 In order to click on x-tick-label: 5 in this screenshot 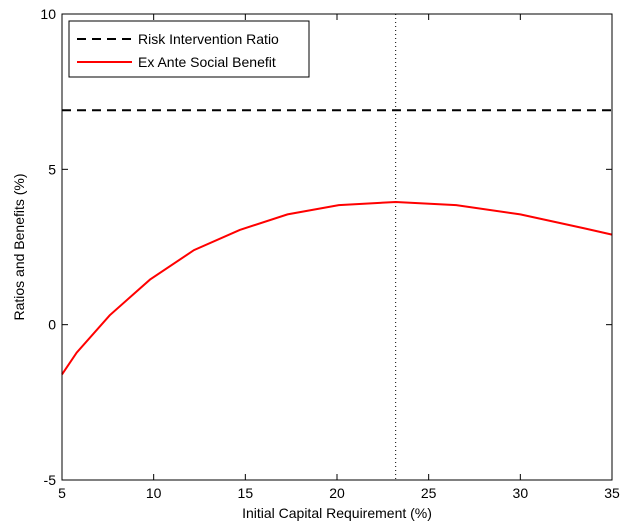, I will do `click(62, 493)`.